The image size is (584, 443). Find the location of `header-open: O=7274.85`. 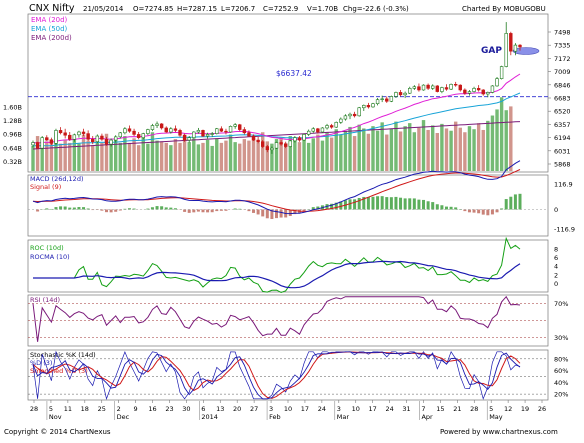

header-open: O=7274.85 is located at coordinates (153, 9).